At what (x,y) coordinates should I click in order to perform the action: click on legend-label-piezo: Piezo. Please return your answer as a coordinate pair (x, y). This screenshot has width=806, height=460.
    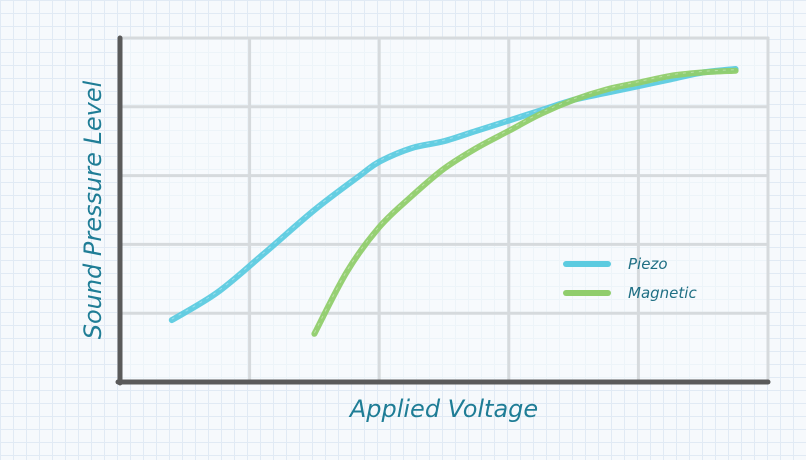
    Looking at the image, I should click on (648, 264).